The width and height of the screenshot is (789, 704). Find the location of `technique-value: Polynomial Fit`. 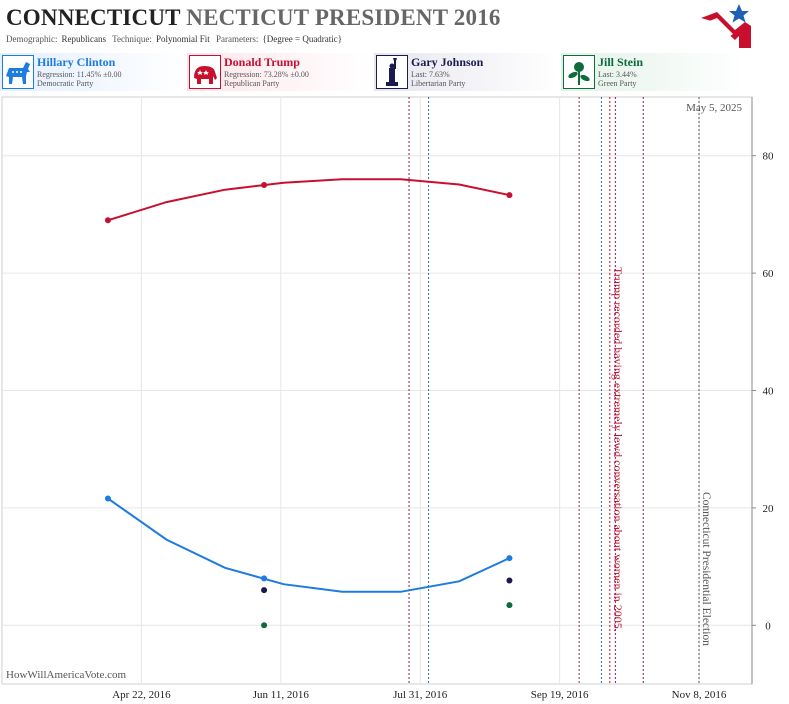

technique-value: Polynomial Fit is located at coordinates (182, 39).